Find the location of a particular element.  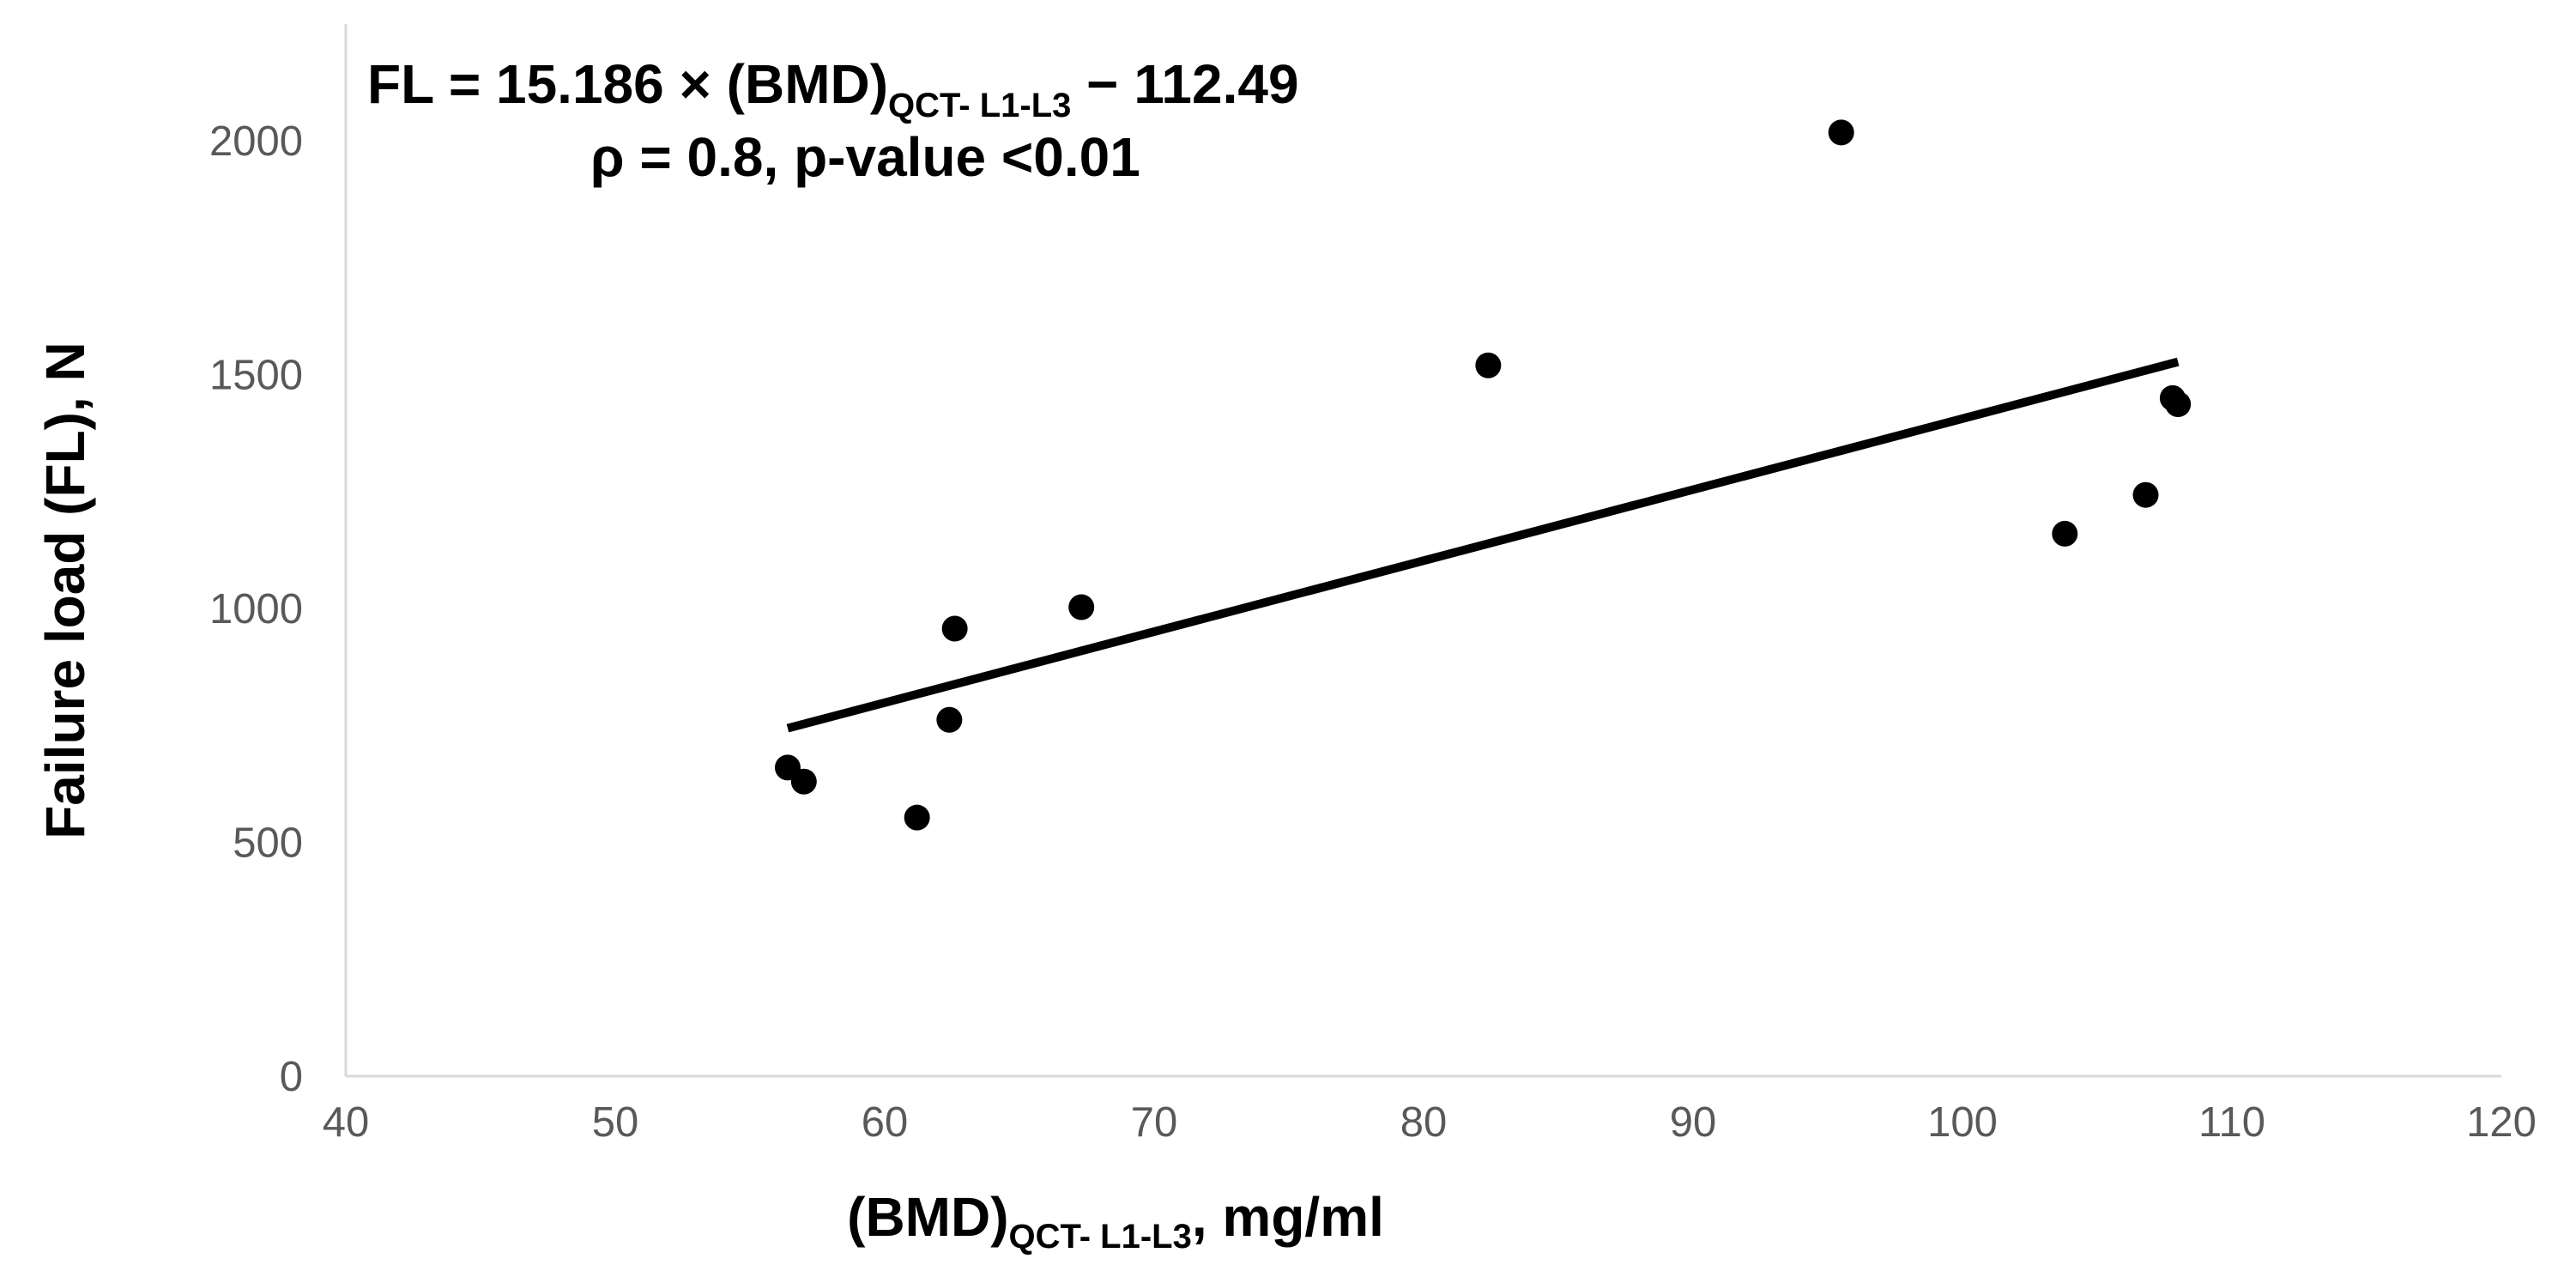

y-tick-label: 500 is located at coordinates (268, 844).